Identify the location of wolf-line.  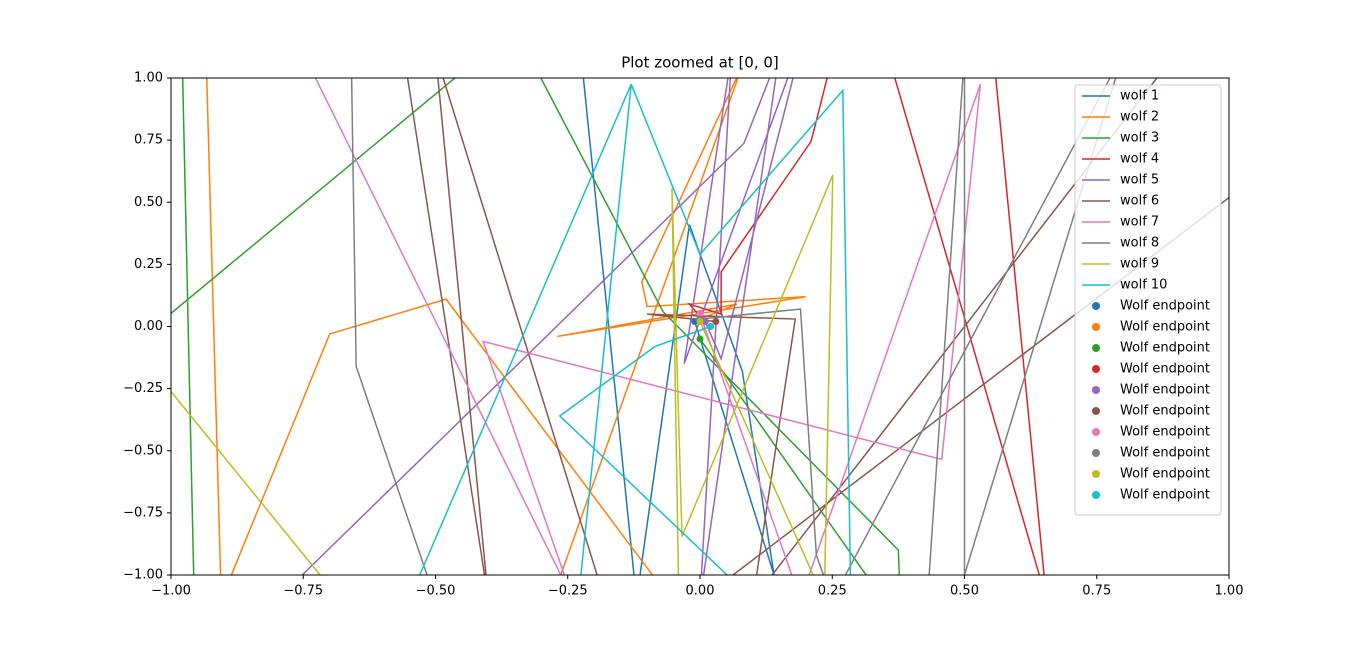
(678, 326).